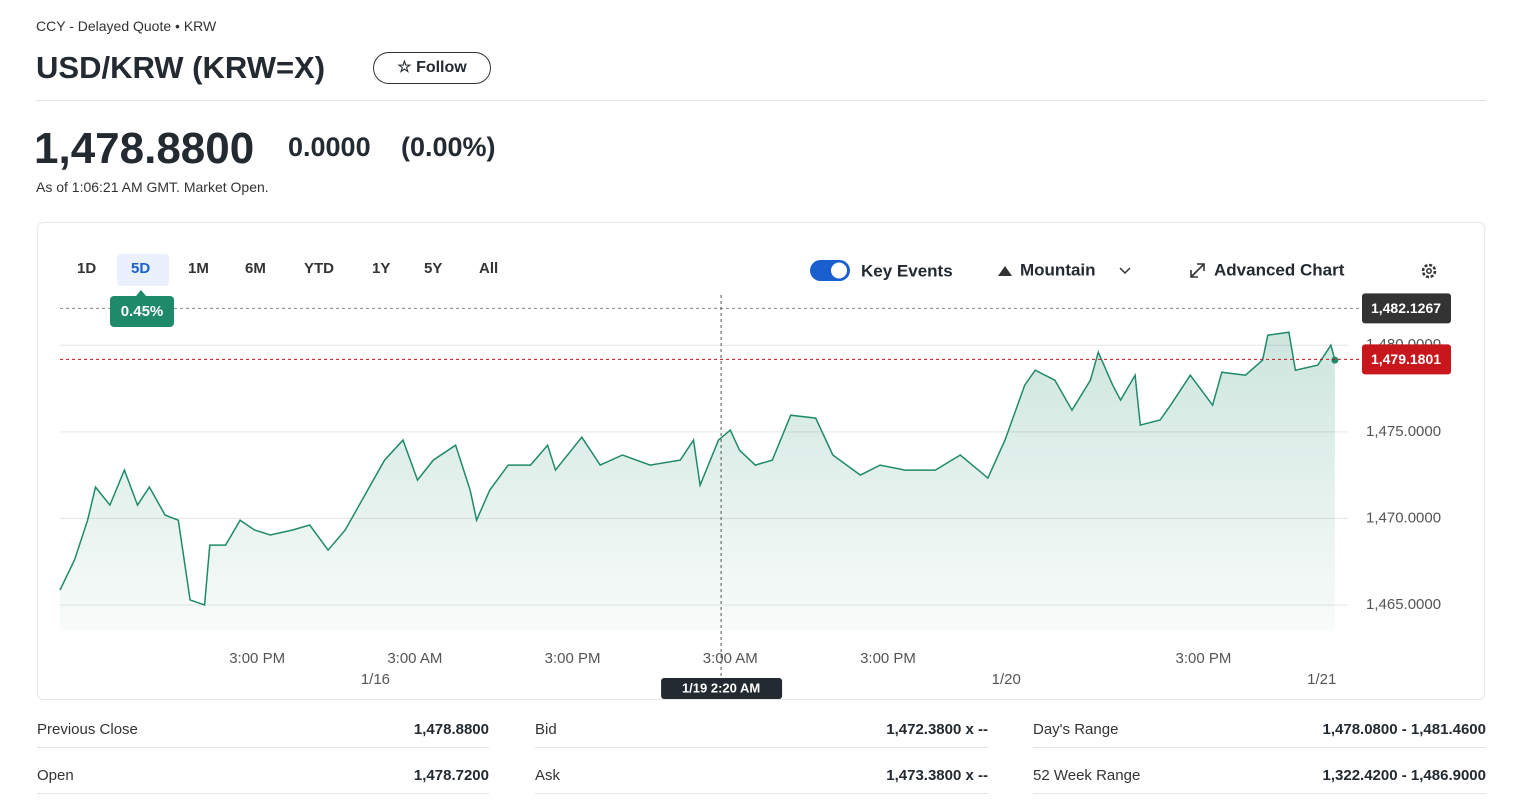 The width and height of the screenshot is (1522, 800). Describe the element at coordinates (141, 293) in the screenshot. I see `change-badge-pointer` at that location.